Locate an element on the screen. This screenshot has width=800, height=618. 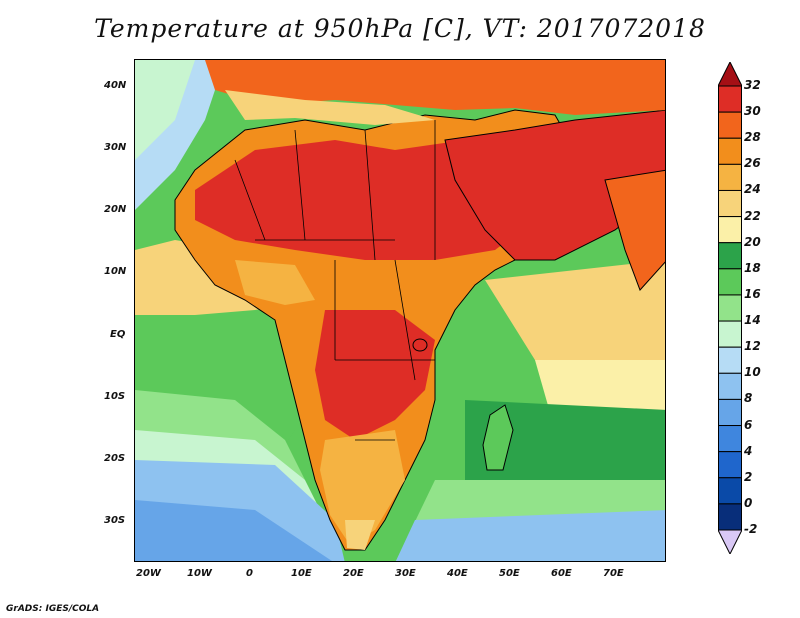
colorbar-label: 28 is located at coordinates (752, 137).